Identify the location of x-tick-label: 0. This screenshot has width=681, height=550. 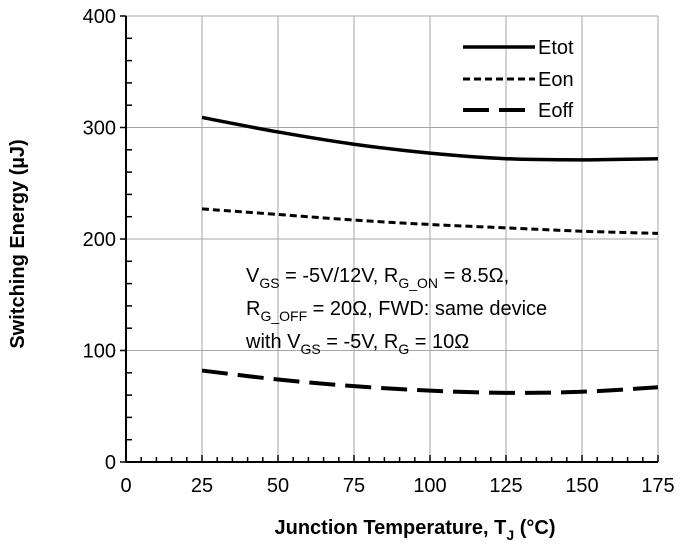
(125, 486).